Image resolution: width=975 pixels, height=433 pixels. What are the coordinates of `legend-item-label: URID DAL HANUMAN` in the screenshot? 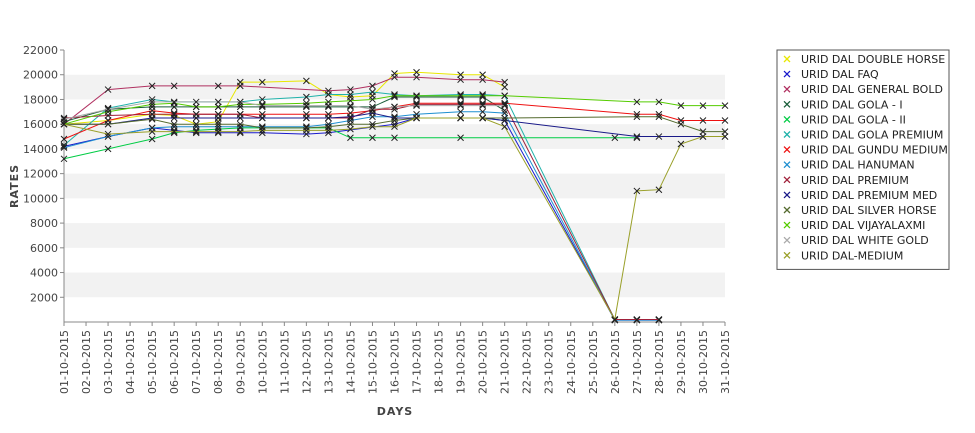 It's located at (858, 165).